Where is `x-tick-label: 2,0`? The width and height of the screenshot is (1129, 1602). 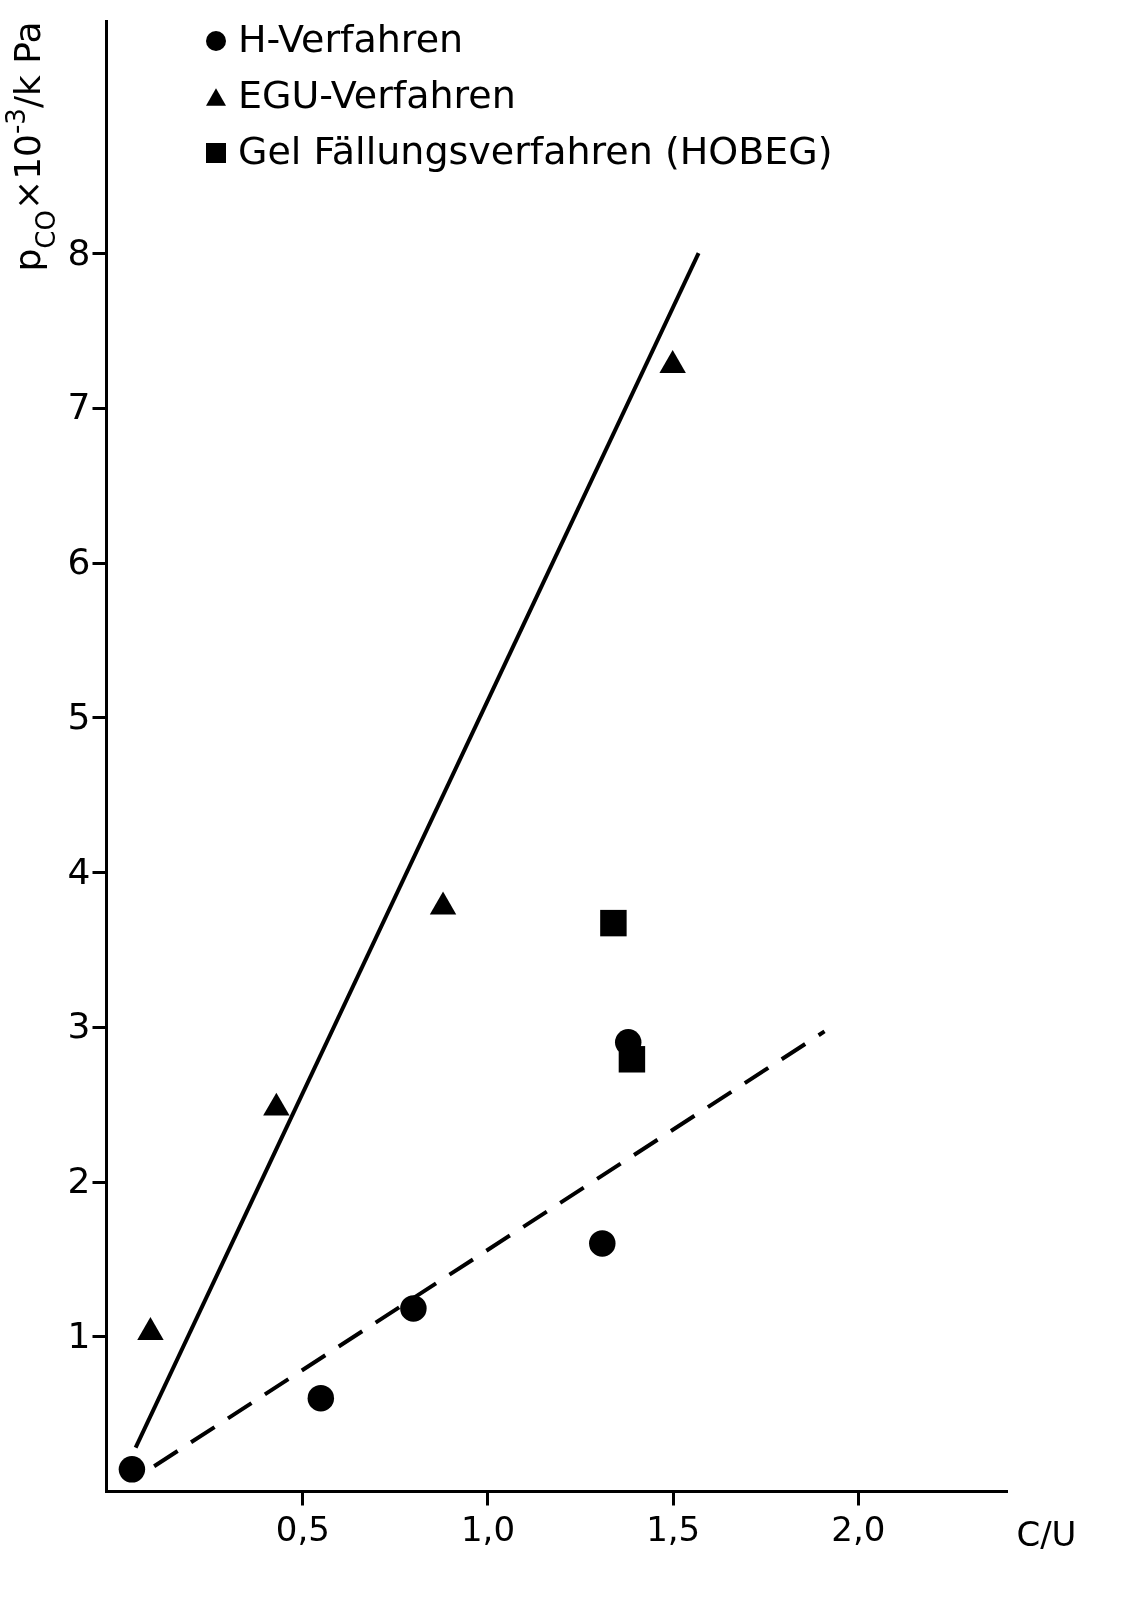
x-tick-label: 2,0 is located at coordinates (858, 1528).